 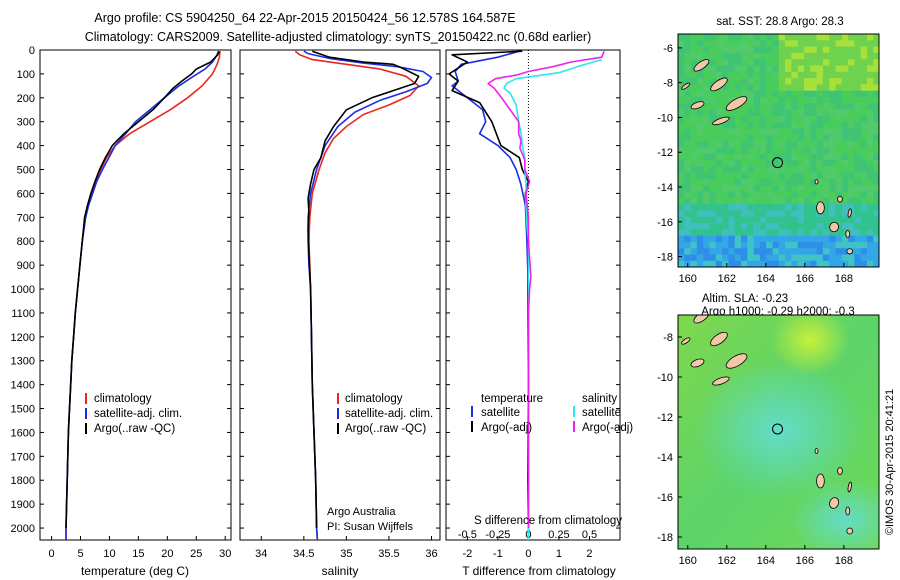 What do you see at coordinates (701, 319) in the screenshot?
I see `island-shape` at bounding box center [701, 319].